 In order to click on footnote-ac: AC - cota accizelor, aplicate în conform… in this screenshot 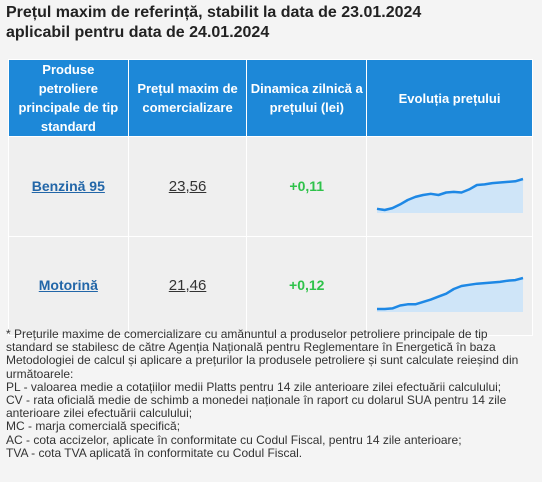, I will do `click(234, 439)`.